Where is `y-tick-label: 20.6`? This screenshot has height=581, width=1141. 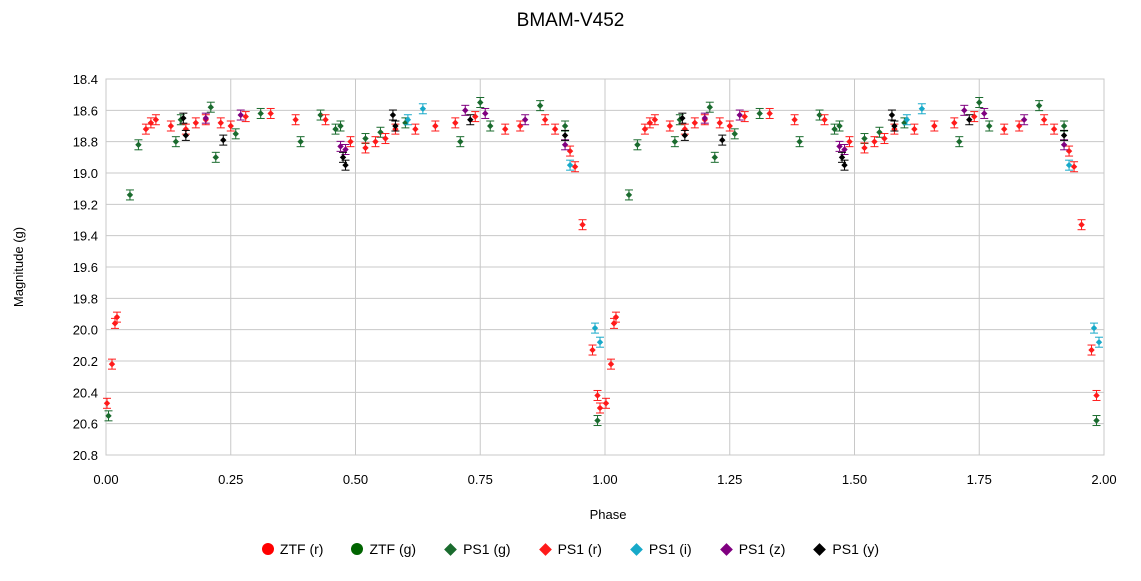 y-tick-label: 20.6 is located at coordinates (85, 424).